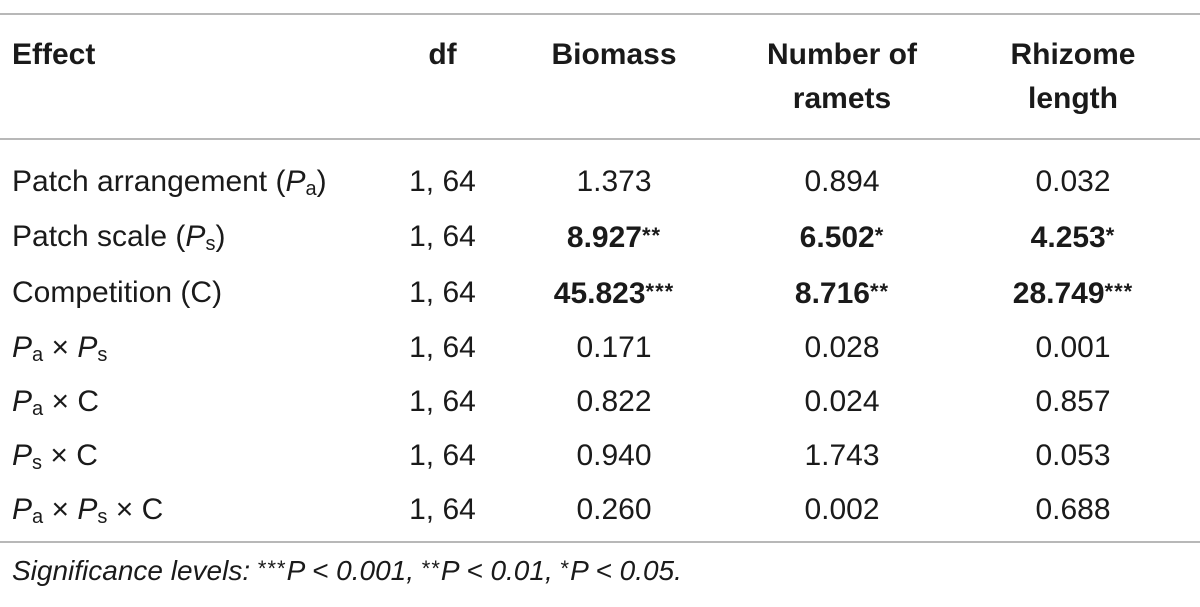 The width and height of the screenshot is (1200, 607). What do you see at coordinates (1073, 293) in the screenshot?
I see `rhizome-cell: 28.749***` at bounding box center [1073, 293].